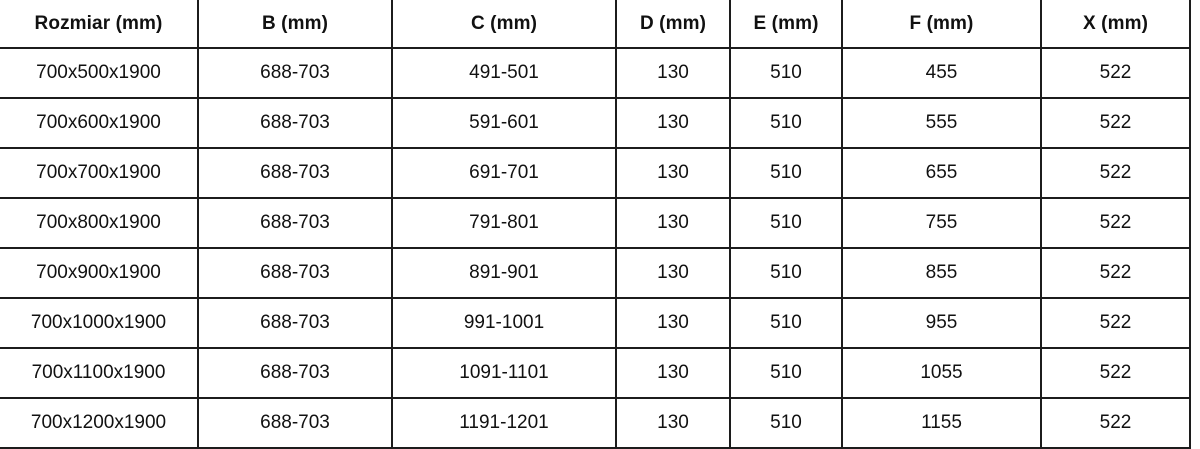  Describe the element at coordinates (672, 24) in the screenshot. I see `column-header-d: D (mm)` at that location.